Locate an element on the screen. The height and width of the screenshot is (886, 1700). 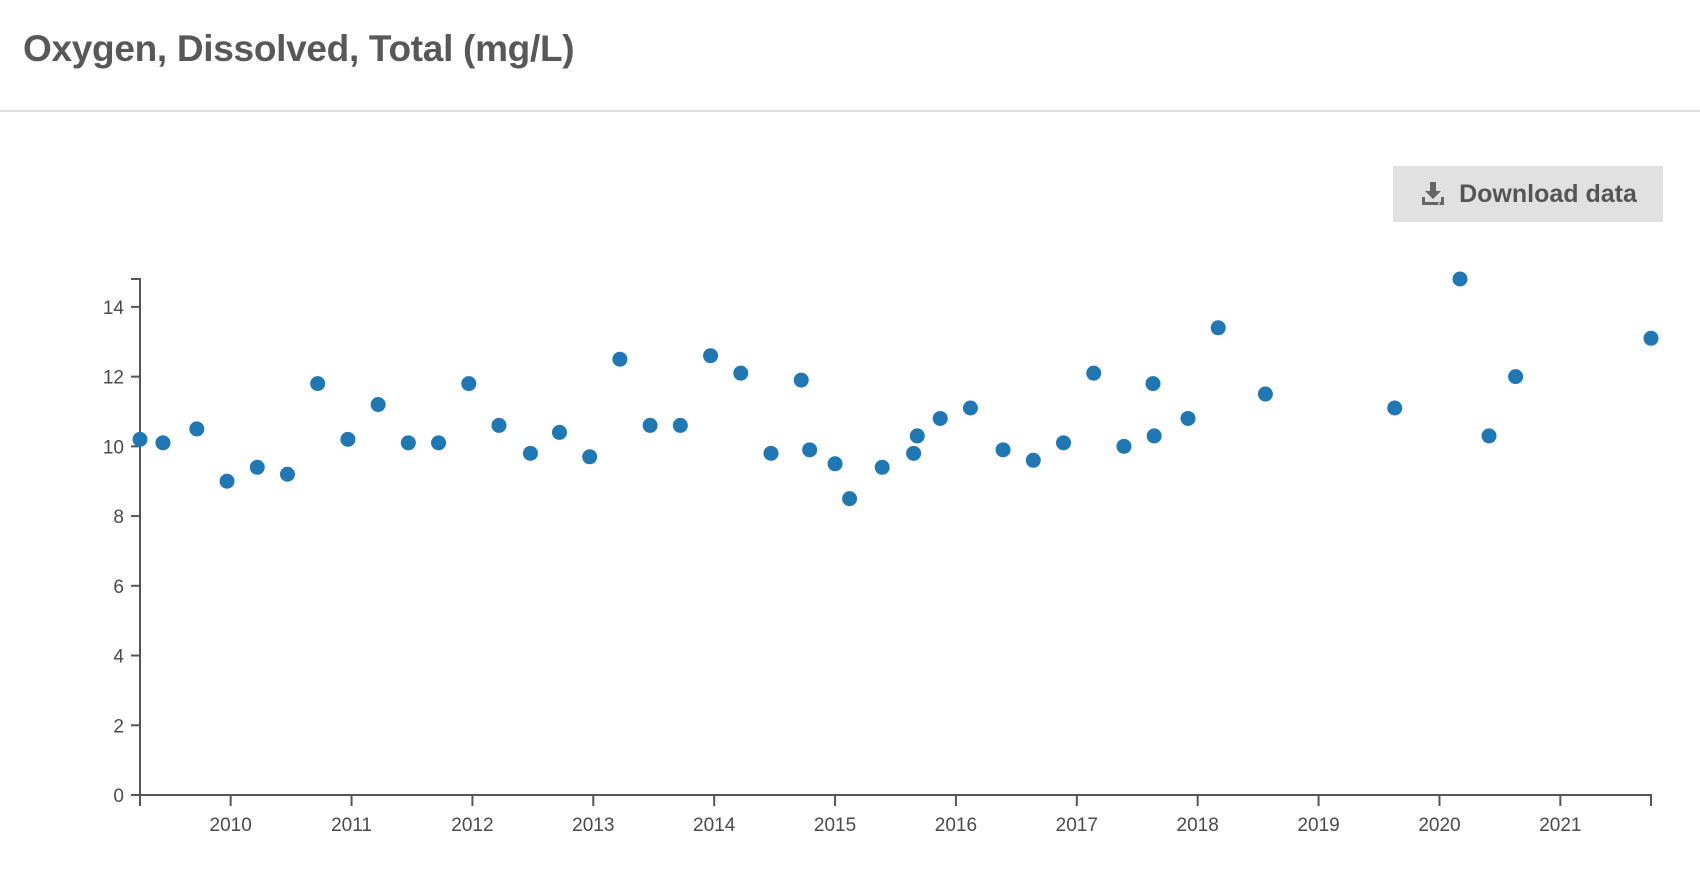
x-tick-label: 2018 is located at coordinates (1198, 825).